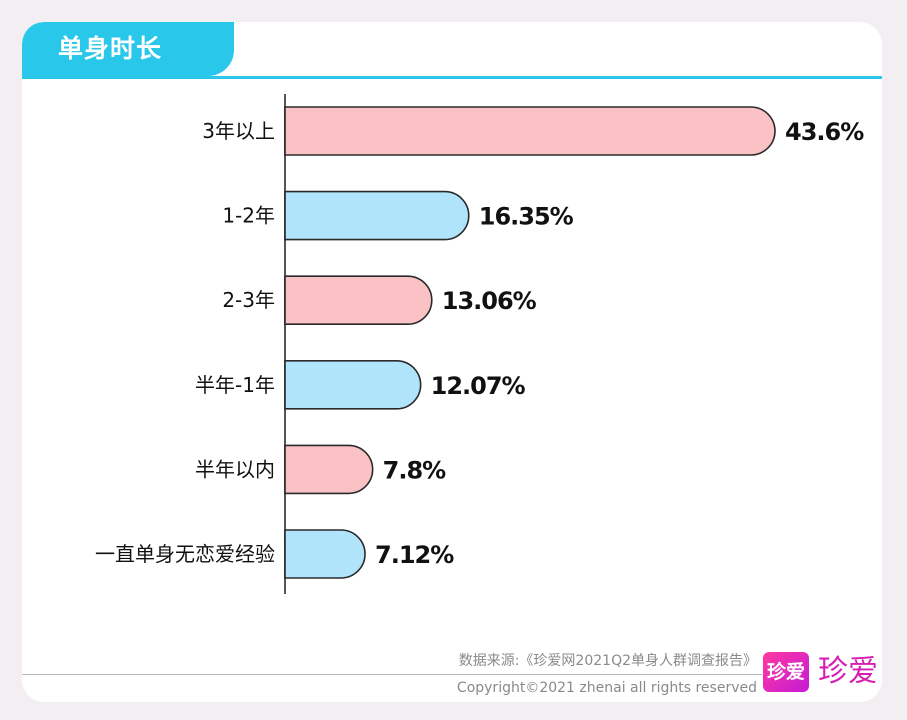  What do you see at coordinates (848, 671) in the screenshot?
I see `brand-name: 珍爱` at bounding box center [848, 671].